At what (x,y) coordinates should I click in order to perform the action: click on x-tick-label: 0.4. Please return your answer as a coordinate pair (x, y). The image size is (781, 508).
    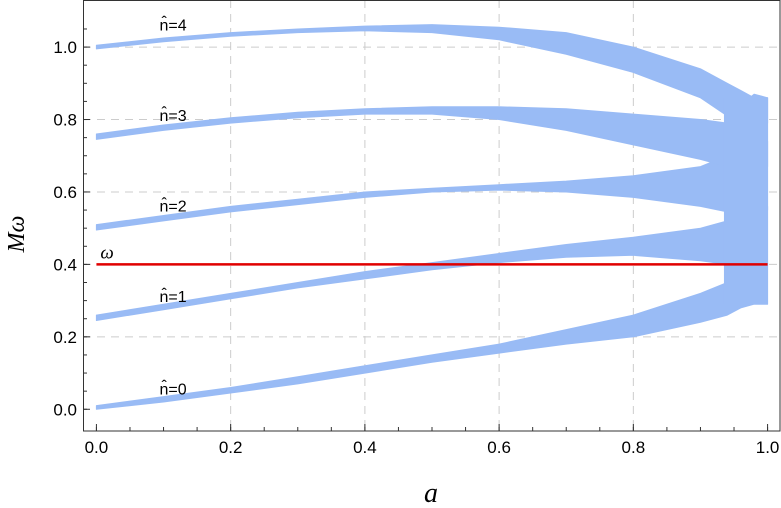
    Looking at the image, I should click on (365, 447).